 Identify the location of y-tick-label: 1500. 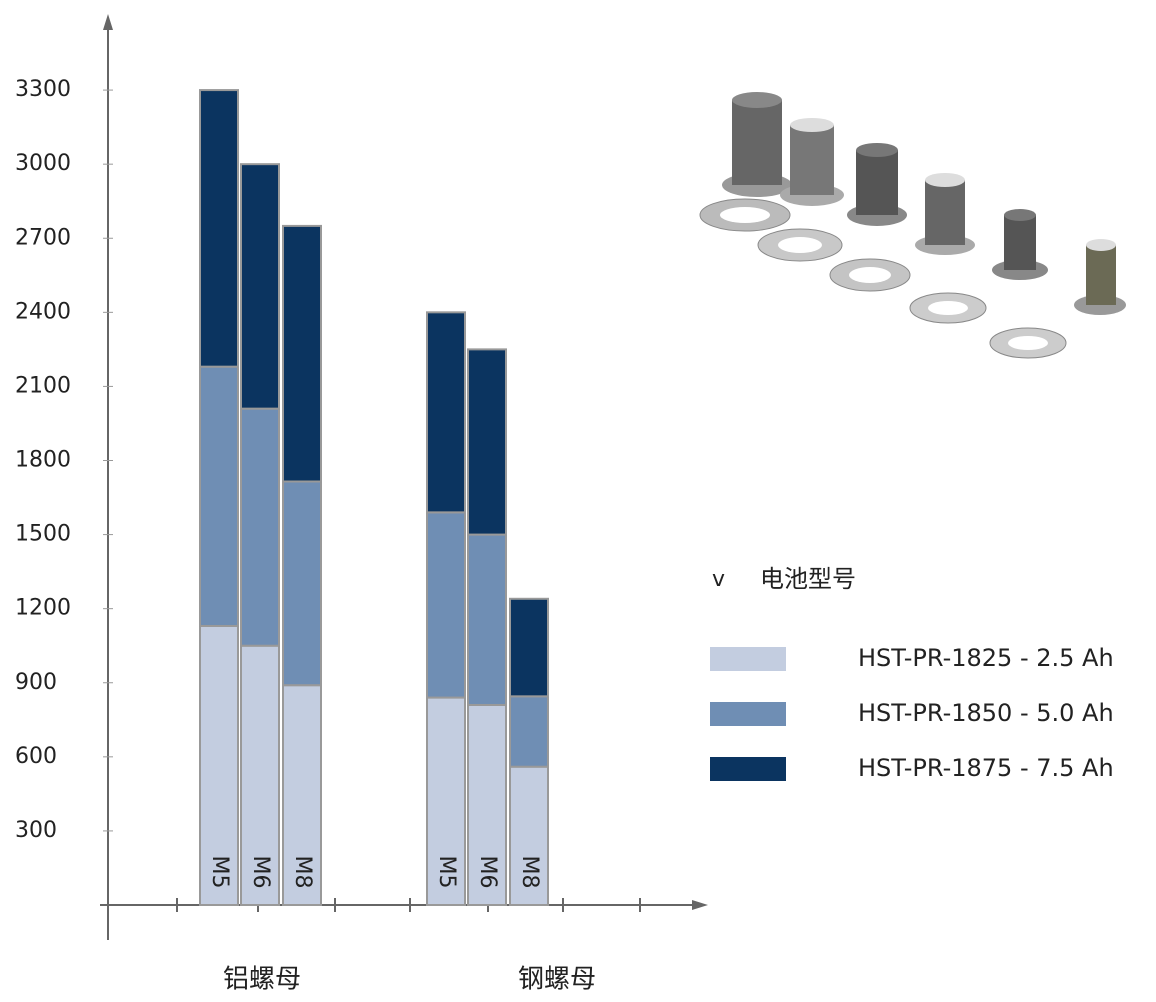
(43, 534).